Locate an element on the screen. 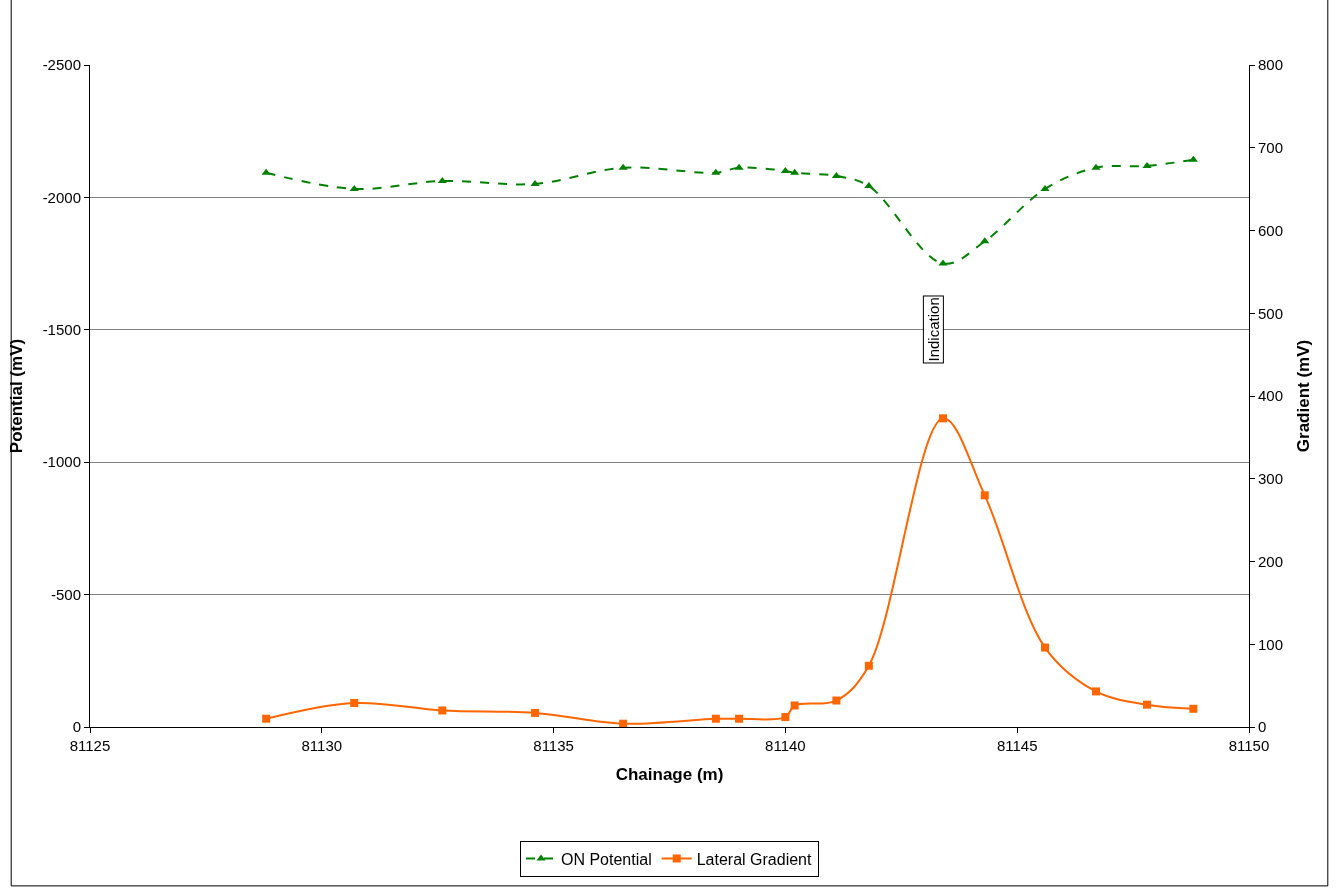 The height and width of the screenshot is (888, 1339). y2-tick-label: 800 is located at coordinates (1271, 65).